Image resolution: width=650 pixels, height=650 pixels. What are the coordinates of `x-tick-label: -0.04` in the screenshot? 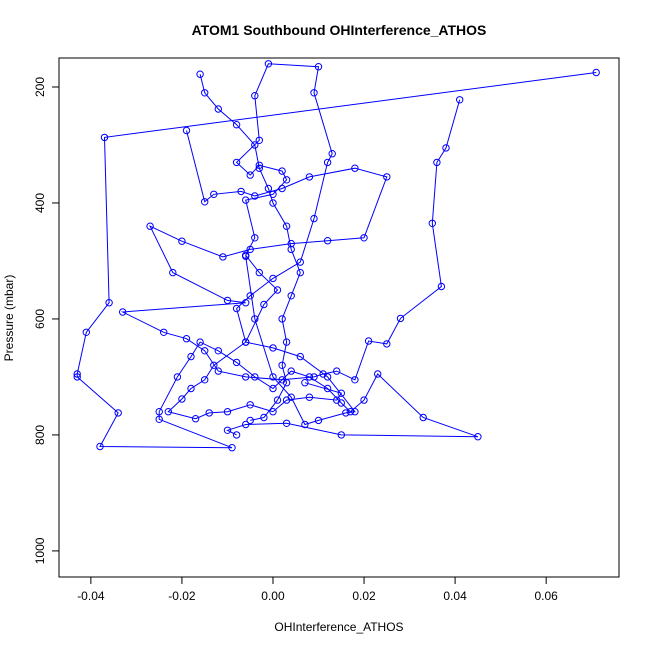 It's located at (91, 596).